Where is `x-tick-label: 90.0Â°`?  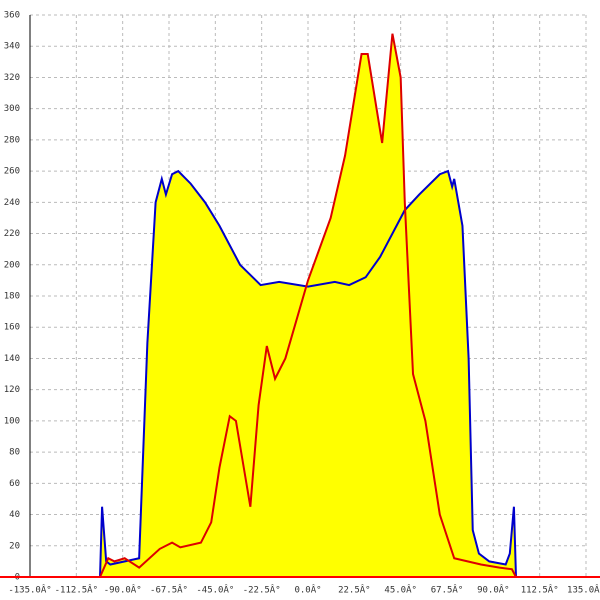
x-tick-label: 90.0Â° is located at coordinates (493, 590).